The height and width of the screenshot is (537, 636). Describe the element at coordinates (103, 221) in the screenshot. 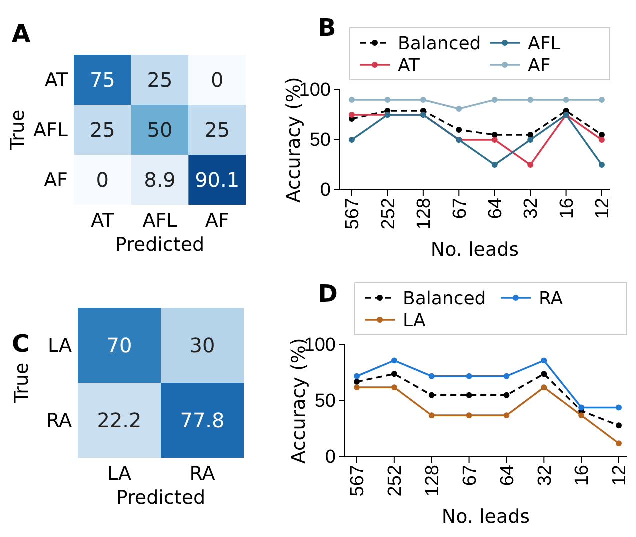

I see `x-tick-label: AT` at that location.